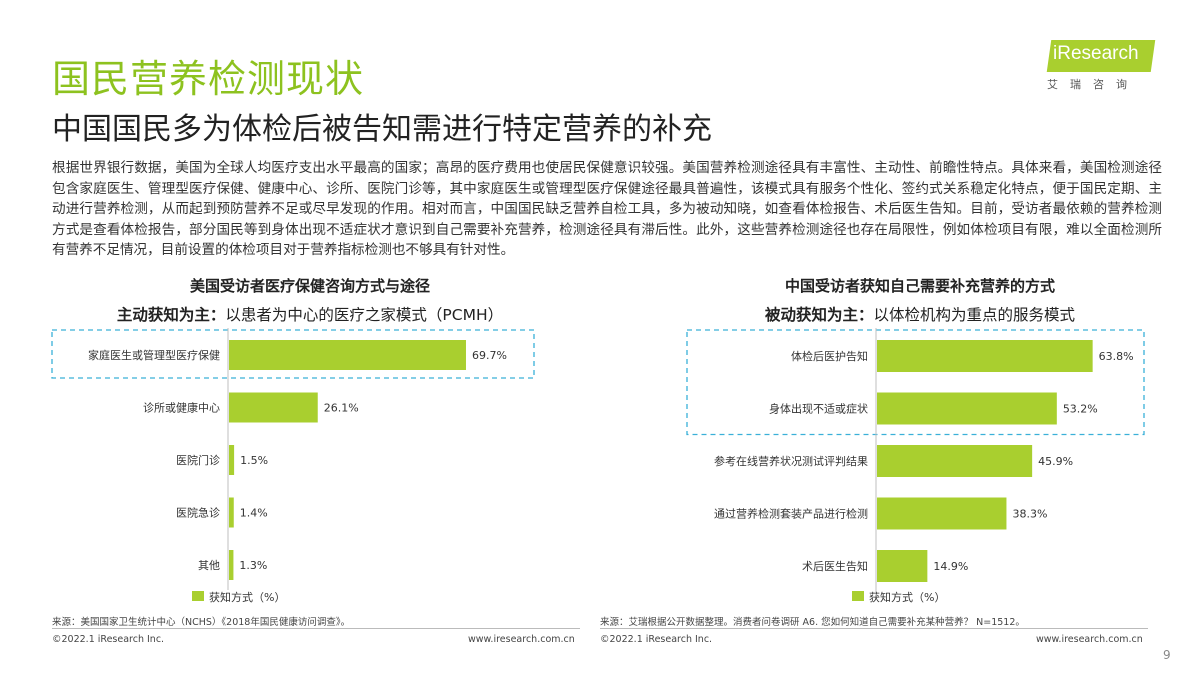  What do you see at coordinates (1089, 639) in the screenshot?
I see `right-site-link: www.iresearch.com.cn` at bounding box center [1089, 639].